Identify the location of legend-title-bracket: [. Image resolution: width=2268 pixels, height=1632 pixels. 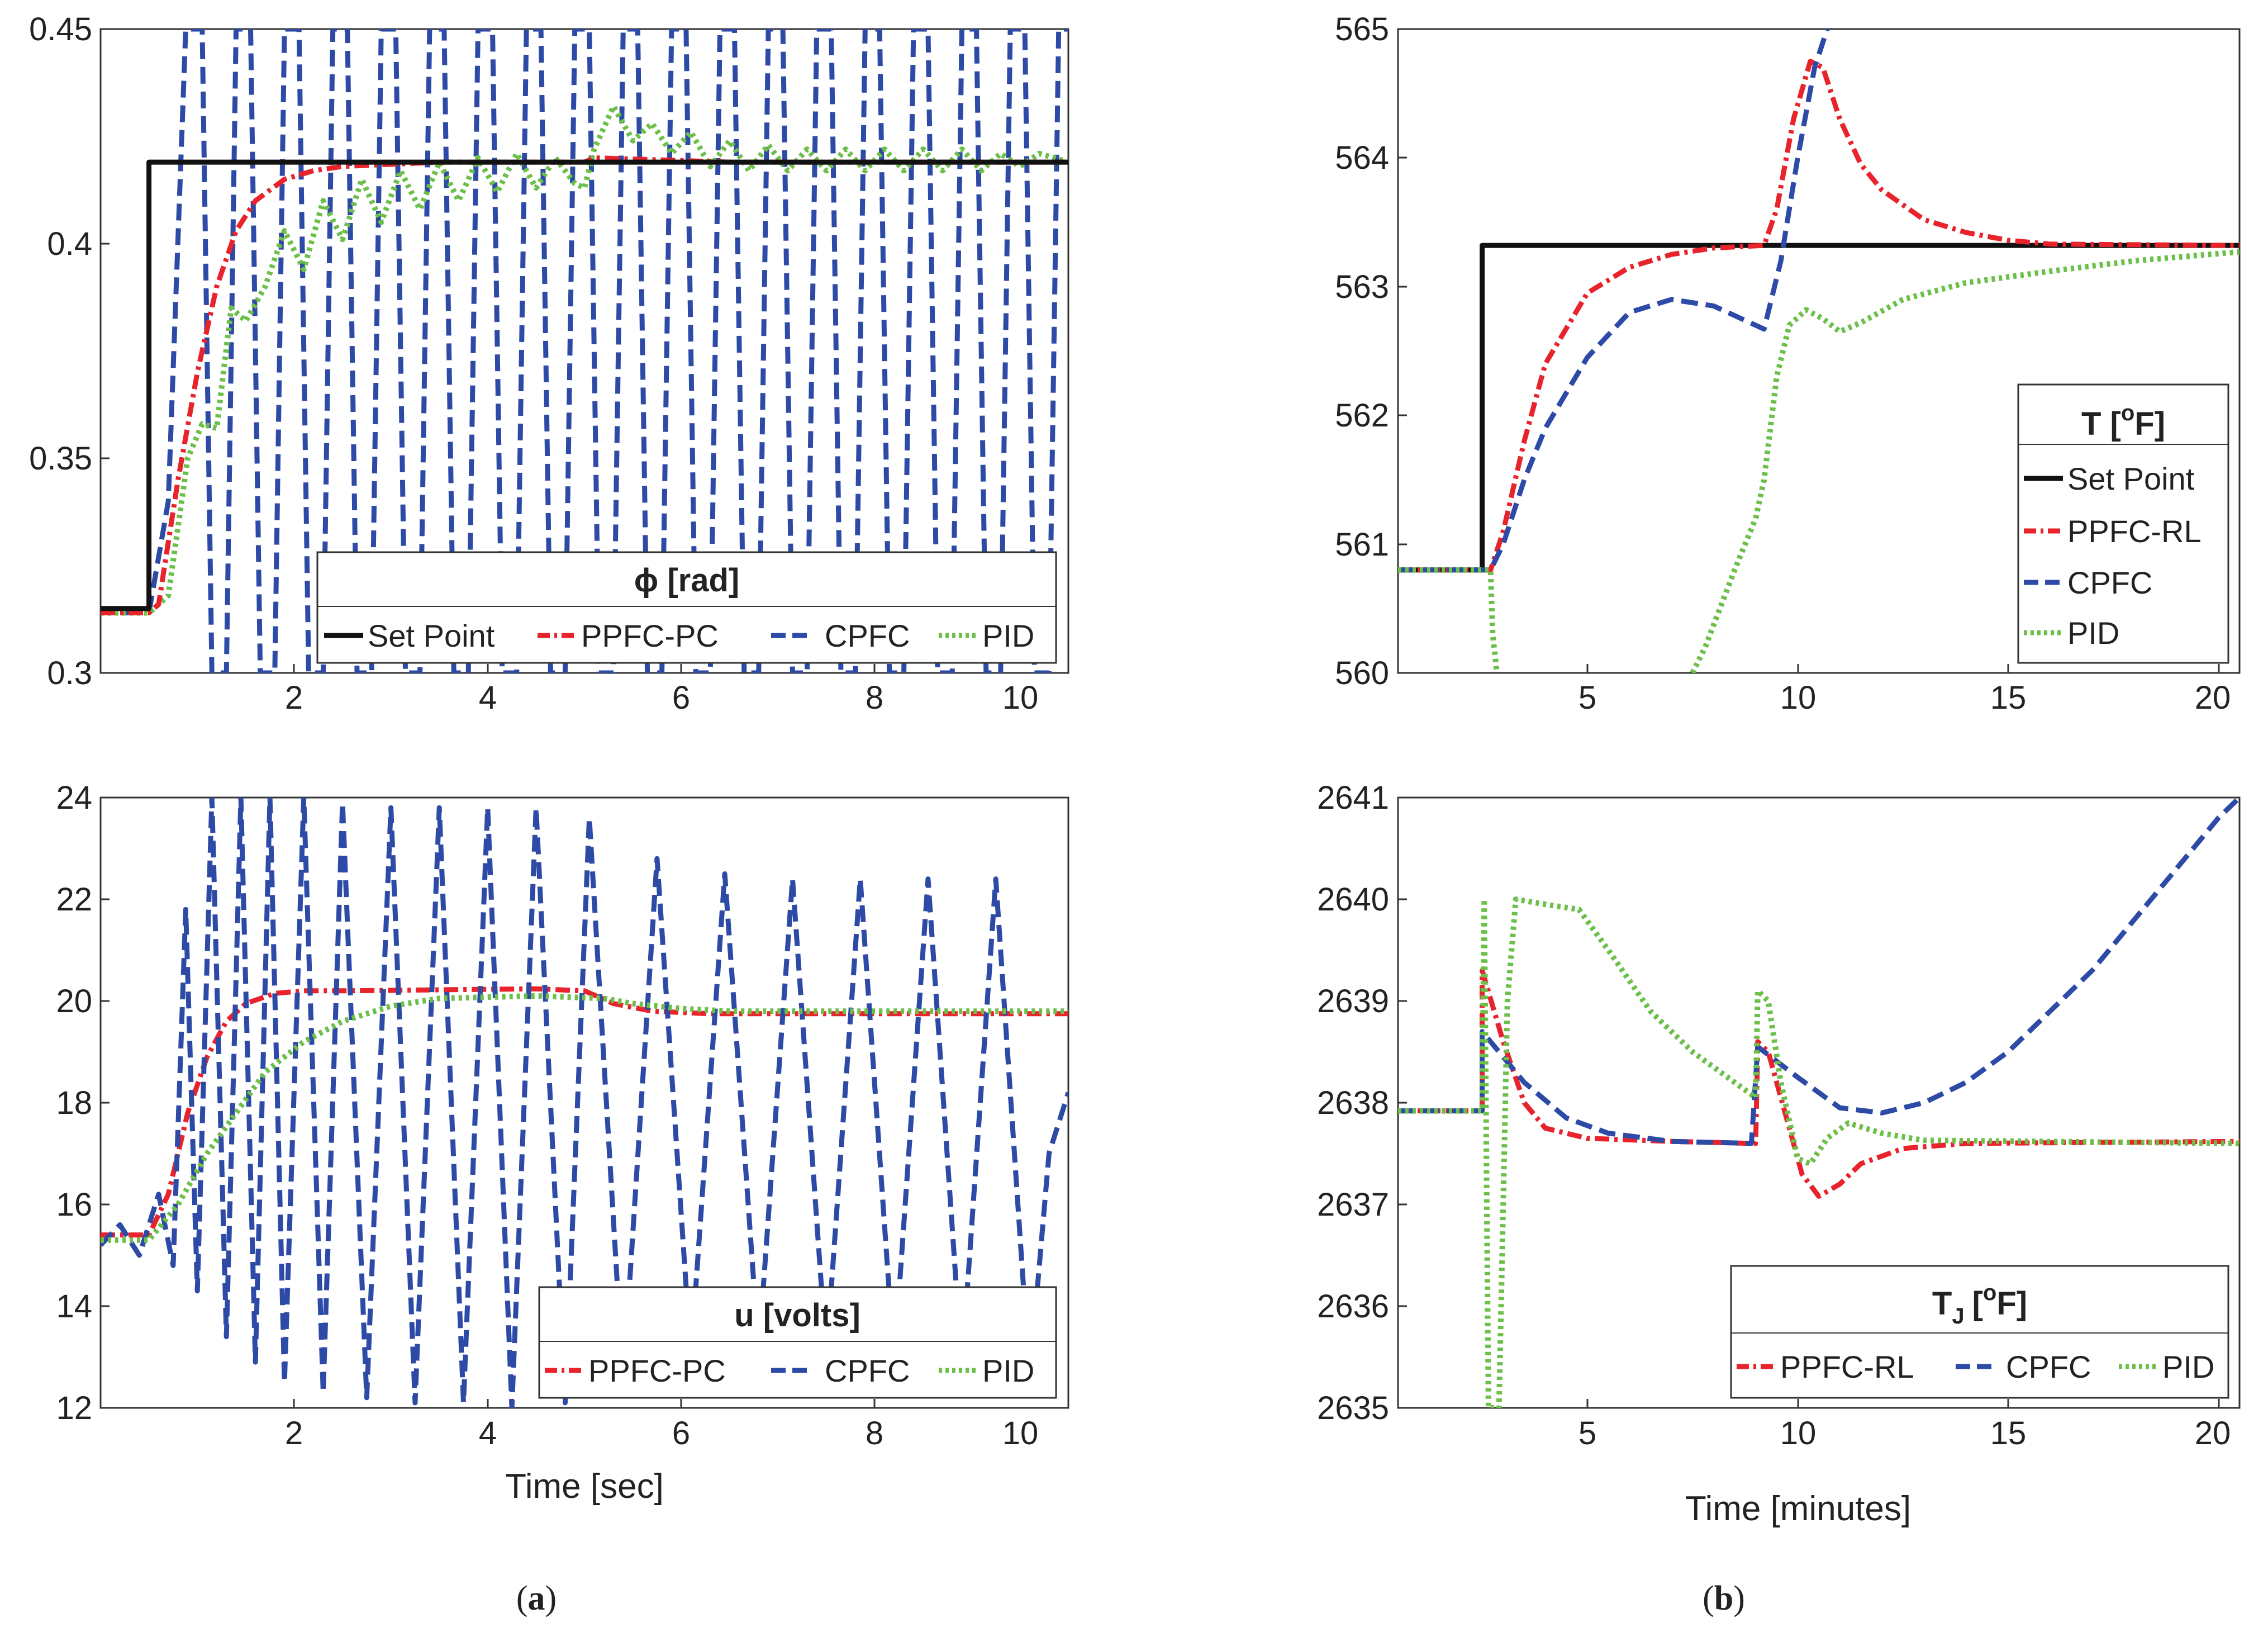
(1977, 1303).